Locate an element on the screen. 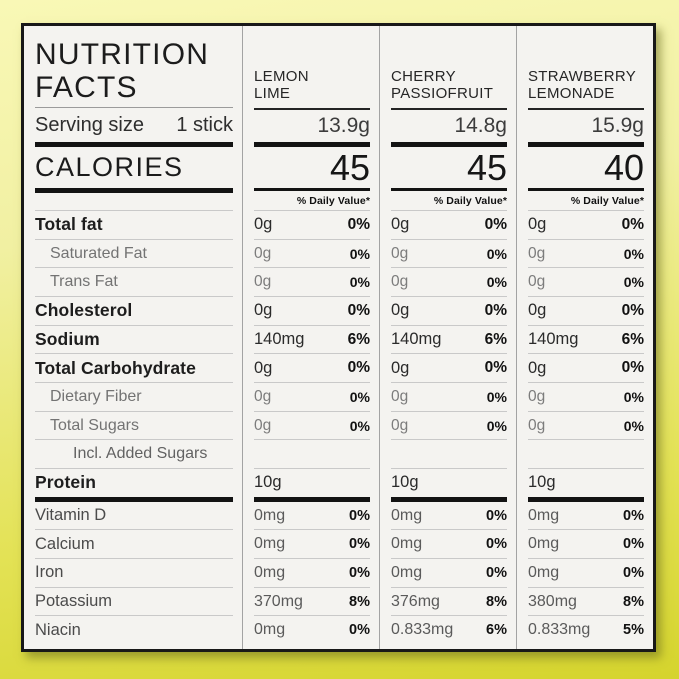  serving-weight: 15.9g is located at coordinates (617, 125).